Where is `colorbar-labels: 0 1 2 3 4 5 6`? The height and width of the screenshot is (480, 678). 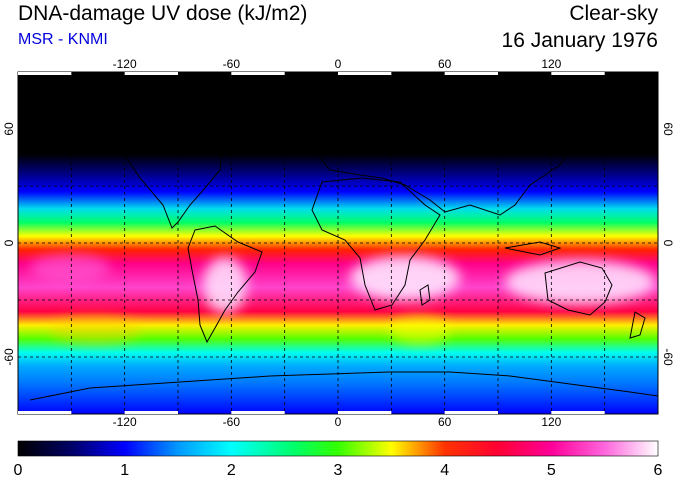
colorbar-labels: 0 1 2 3 4 5 6 is located at coordinates (338, 470).